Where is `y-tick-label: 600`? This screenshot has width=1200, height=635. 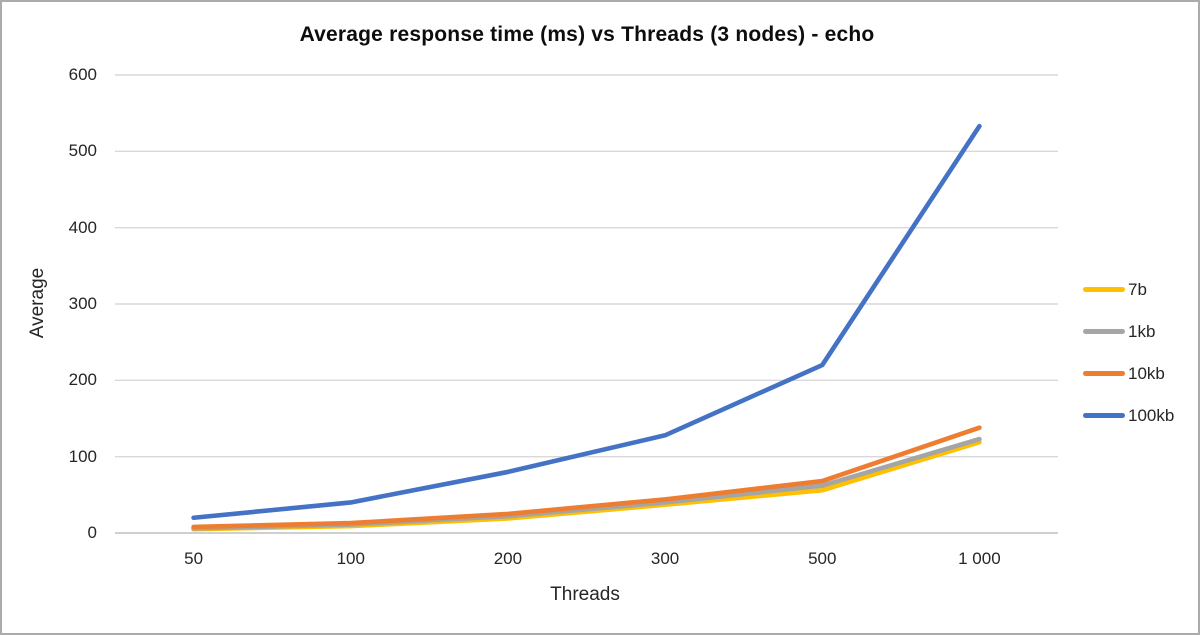 y-tick-label: 600 is located at coordinates (82, 74).